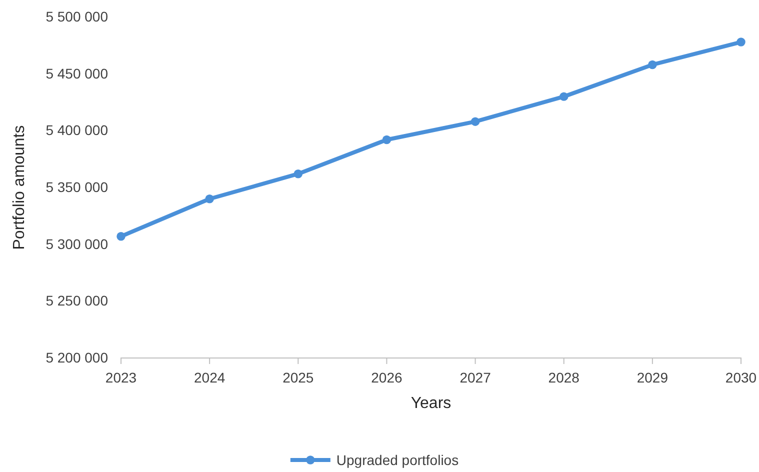 The height and width of the screenshot is (472, 759). Describe the element at coordinates (210, 377) in the screenshot. I see `x-tick-label: 2024` at that location.